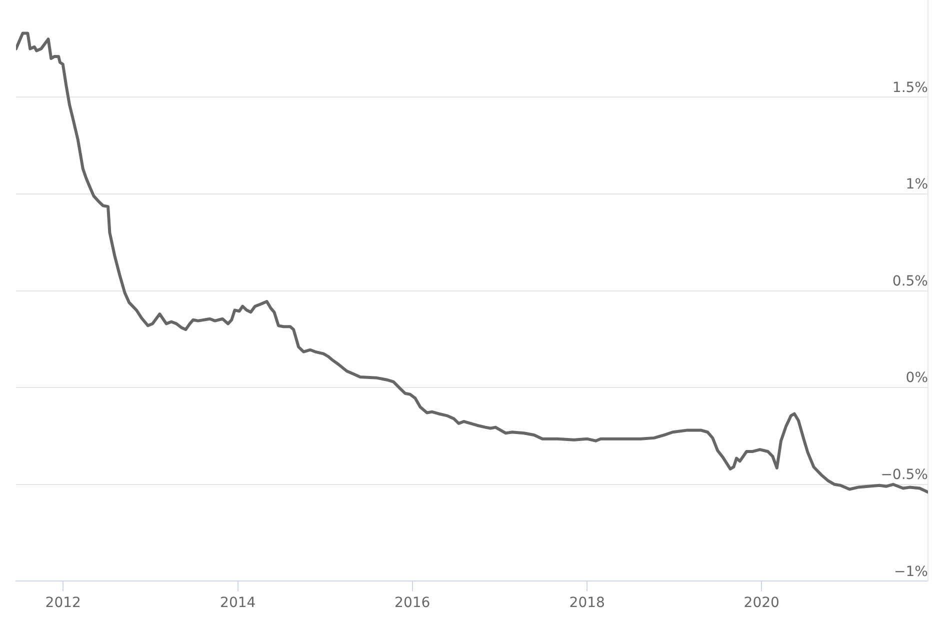  I want to click on x-tick-label: 2020, so click(762, 603).